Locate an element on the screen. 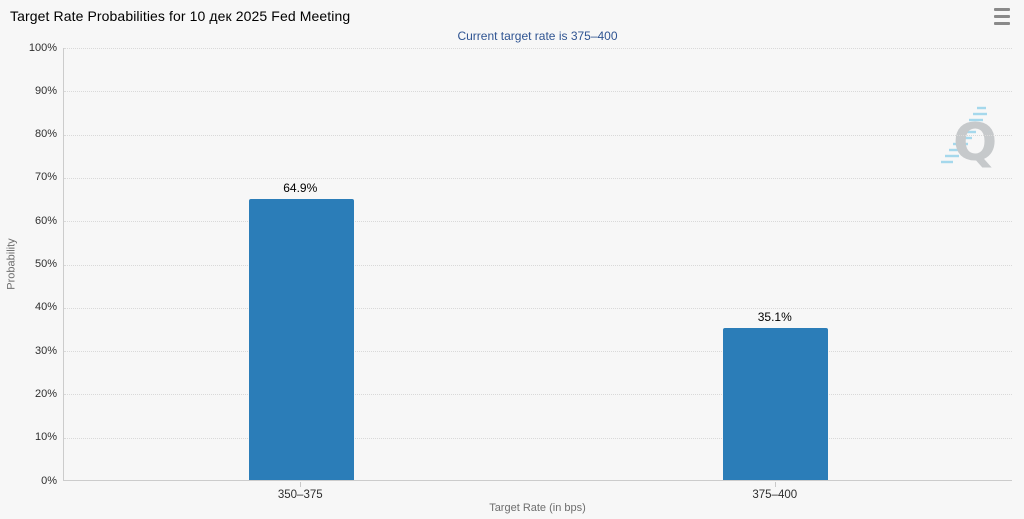 This screenshot has height=519, width=1024. svg-text: Q is located at coordinates (975, 142).